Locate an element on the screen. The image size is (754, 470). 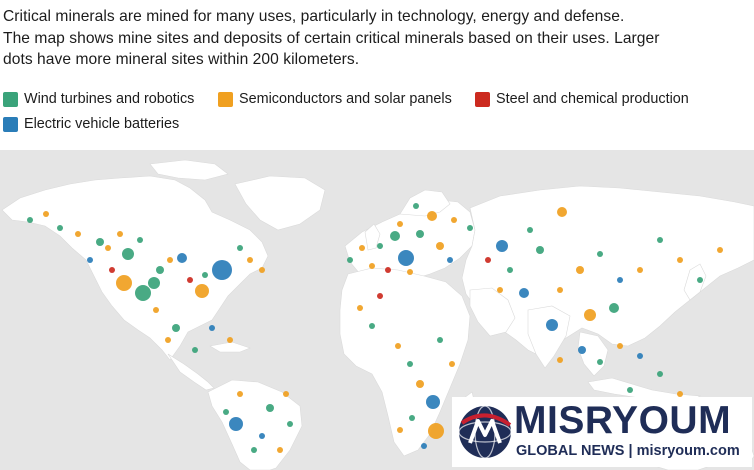
legend-item-semiconductors: Semiconductors and solar panels is located at coordinates (335, 99).